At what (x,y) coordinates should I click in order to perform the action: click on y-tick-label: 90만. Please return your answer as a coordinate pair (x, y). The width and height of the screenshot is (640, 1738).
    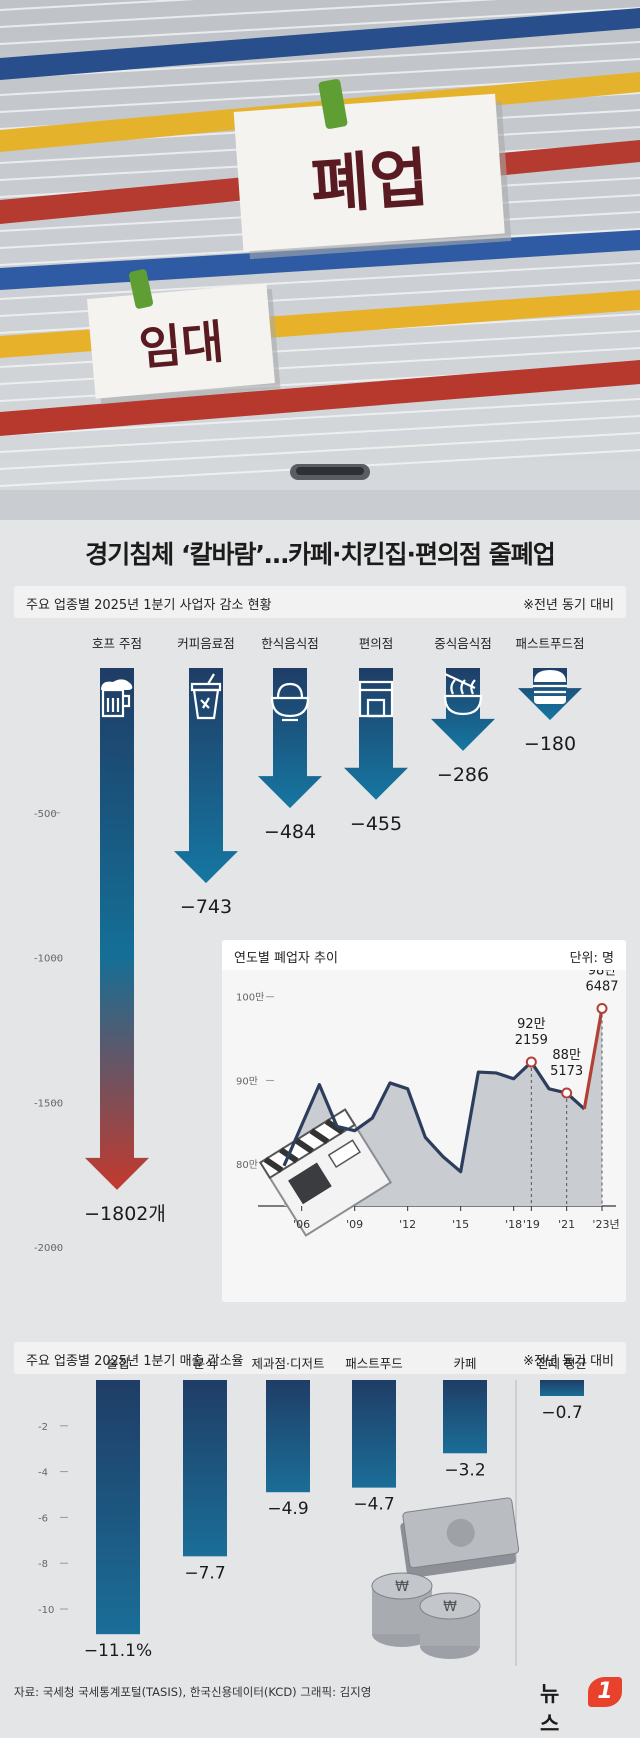
    Looking at the image, I should click on (247, 1081).